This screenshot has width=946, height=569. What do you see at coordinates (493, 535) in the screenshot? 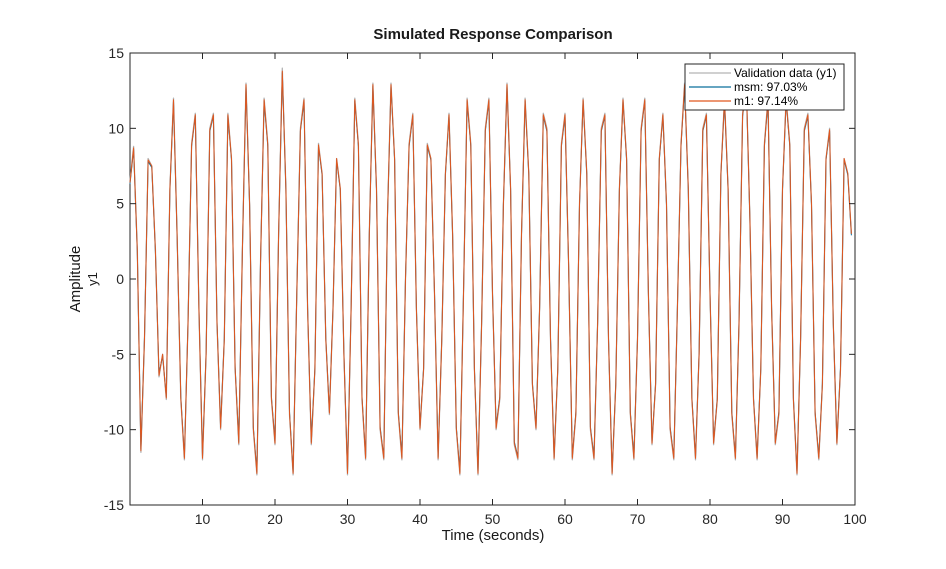
I see `x-axis-label: Time (seconds)` at bounding box center [493, 535].